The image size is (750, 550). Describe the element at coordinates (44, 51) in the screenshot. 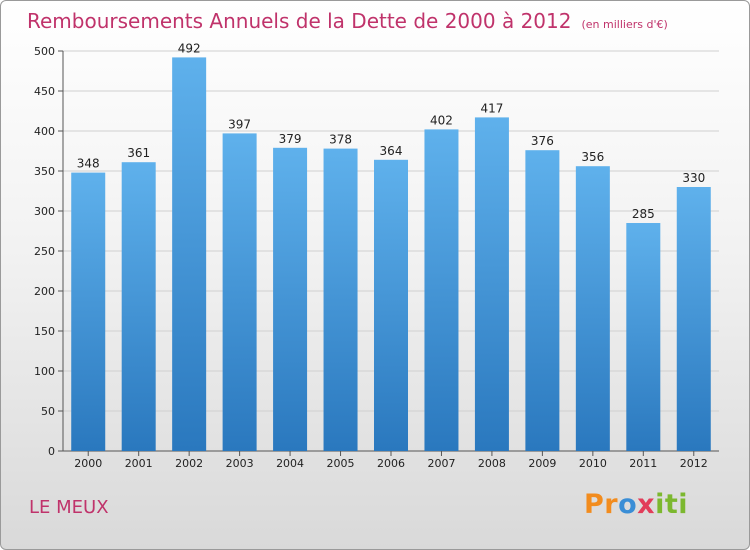

I see `y-tick-label: 500` at that location.